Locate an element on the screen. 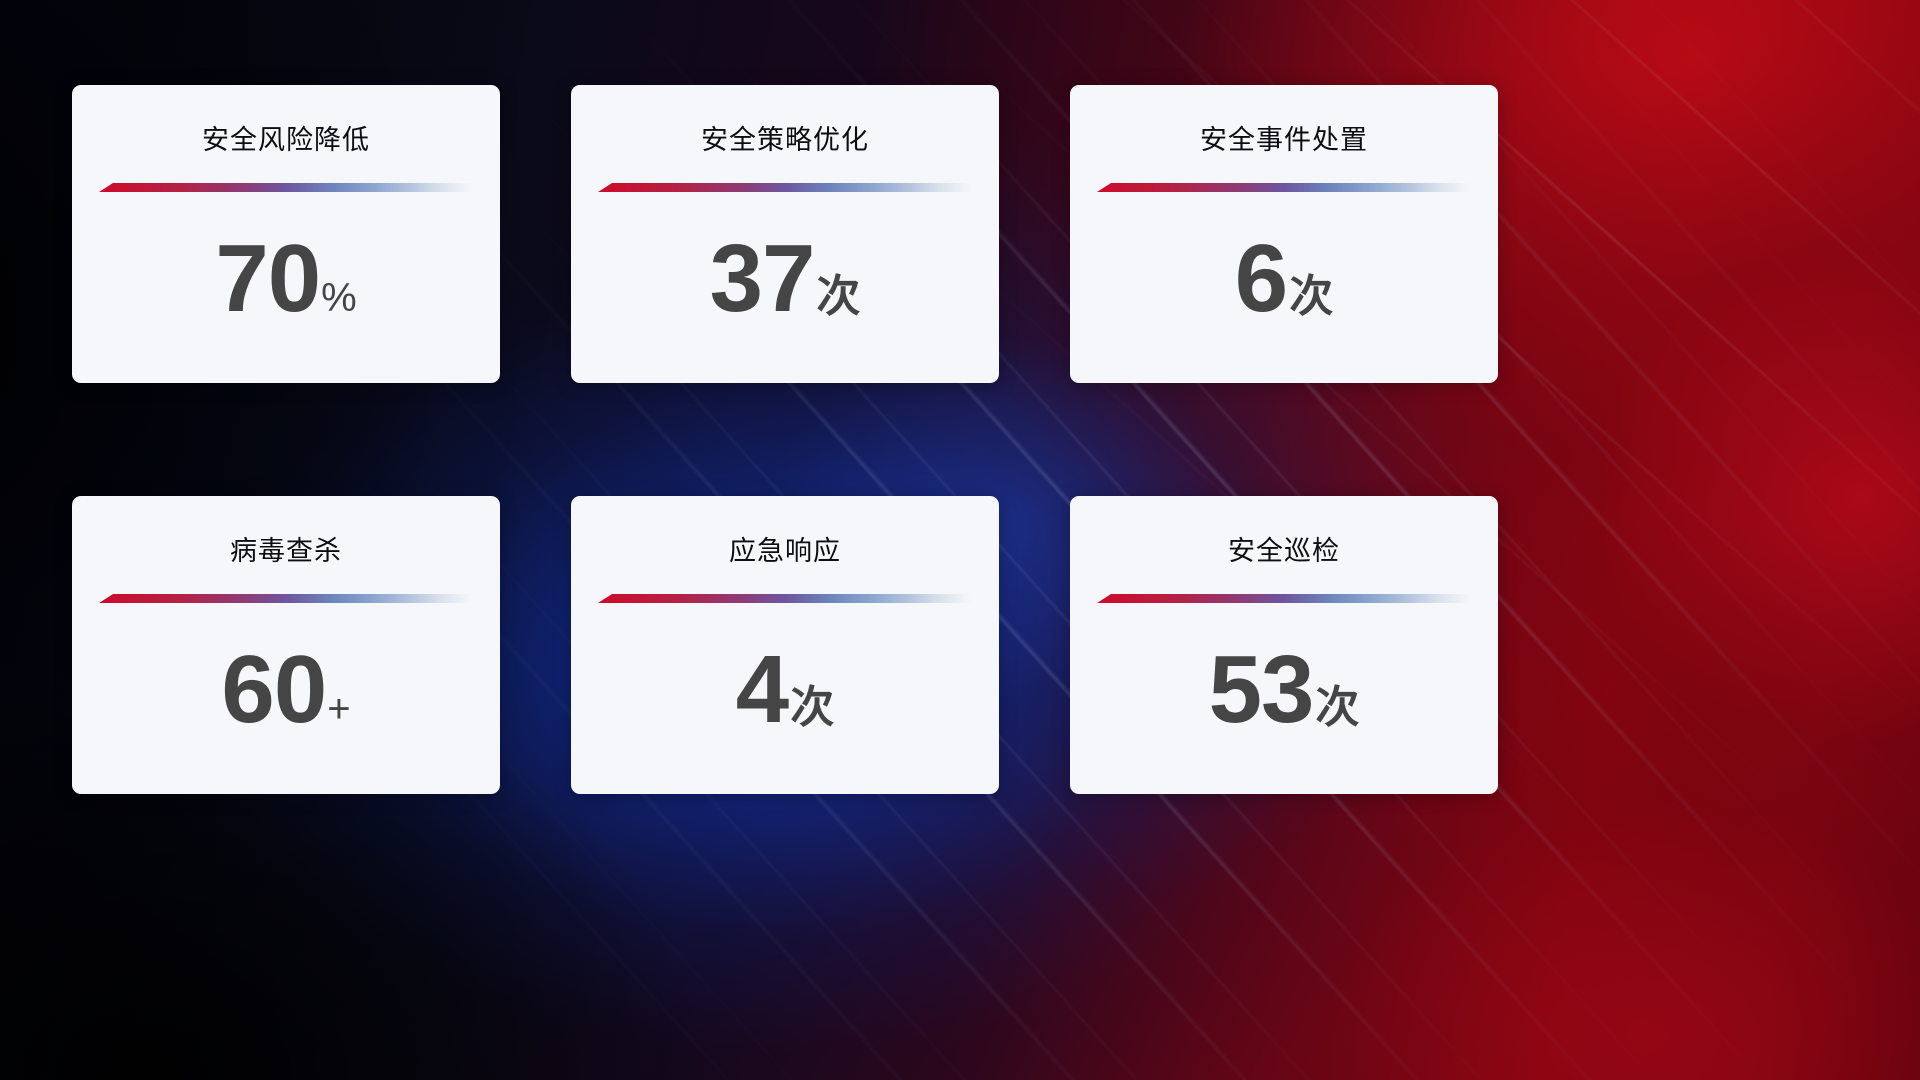 Image resolution: width=1920 pixels, height=1080 pixels. metric-value-row: 60 + is located at coordinates (285, 690).